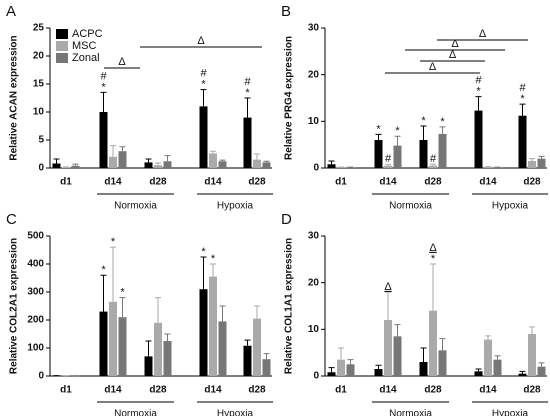 The height and width of the screenshot is (416, 550). What do you see at coordinates (314, 74) in the screenshot?
I see `y-tick-label: 20` at bounding box center [314, 74].